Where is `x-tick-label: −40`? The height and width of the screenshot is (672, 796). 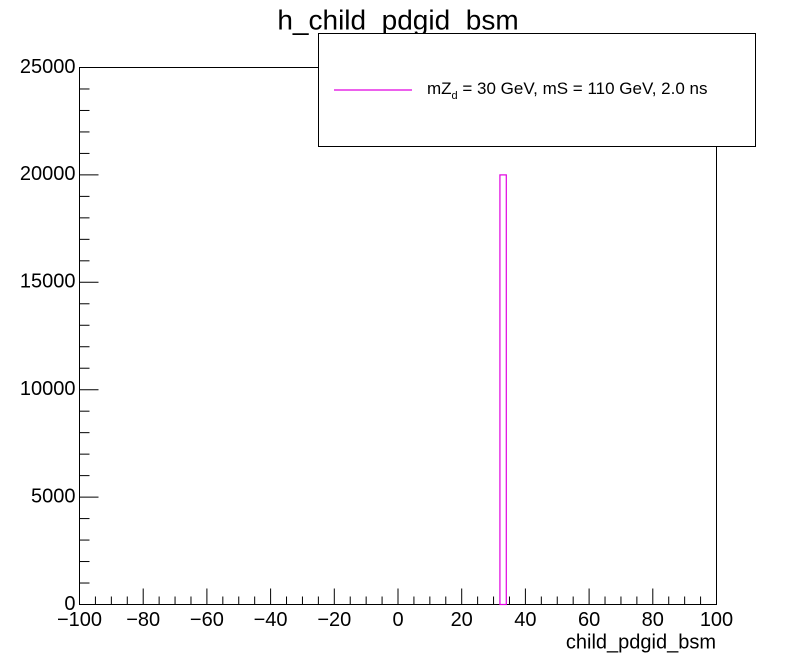 x-tick-label: −40 is located at coordinates (271, 620).